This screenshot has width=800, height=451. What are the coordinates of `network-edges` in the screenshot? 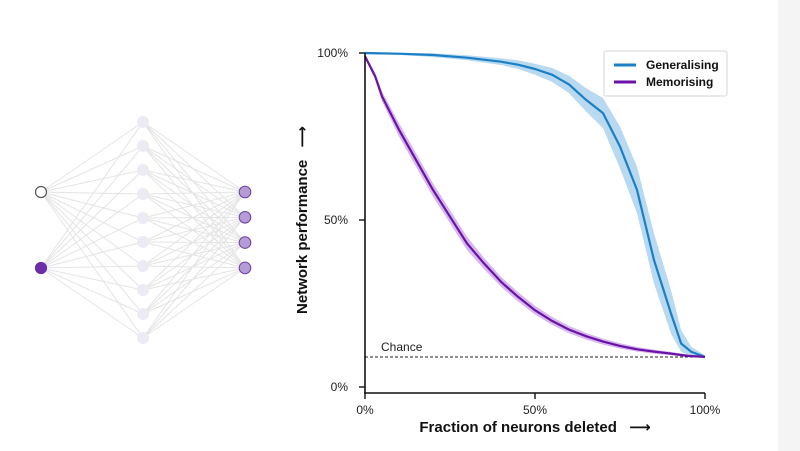 It's located at (143, 230).